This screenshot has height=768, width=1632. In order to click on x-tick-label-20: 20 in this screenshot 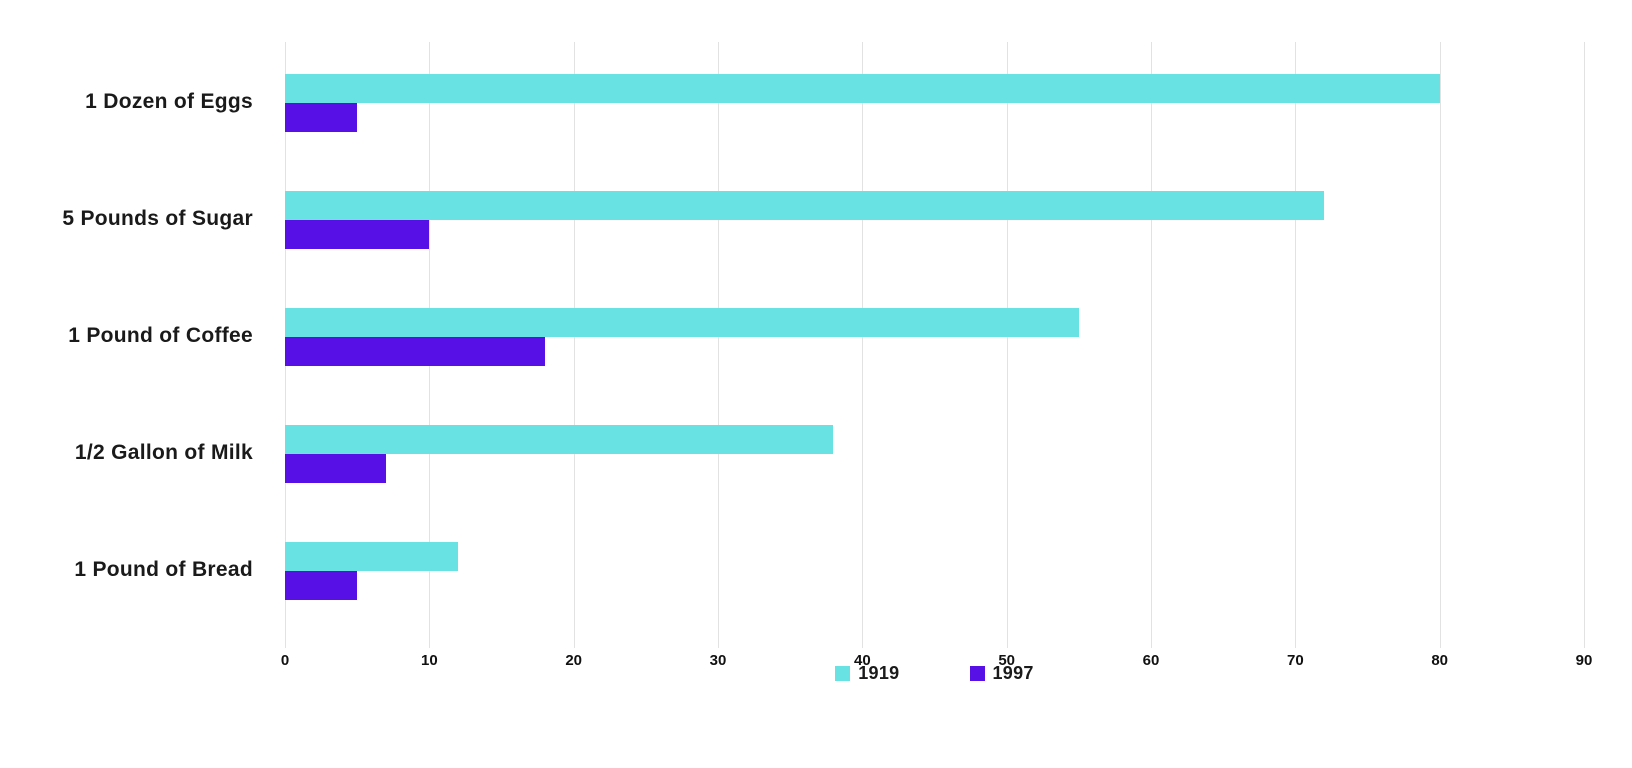, I will do `click(573, 660)`.